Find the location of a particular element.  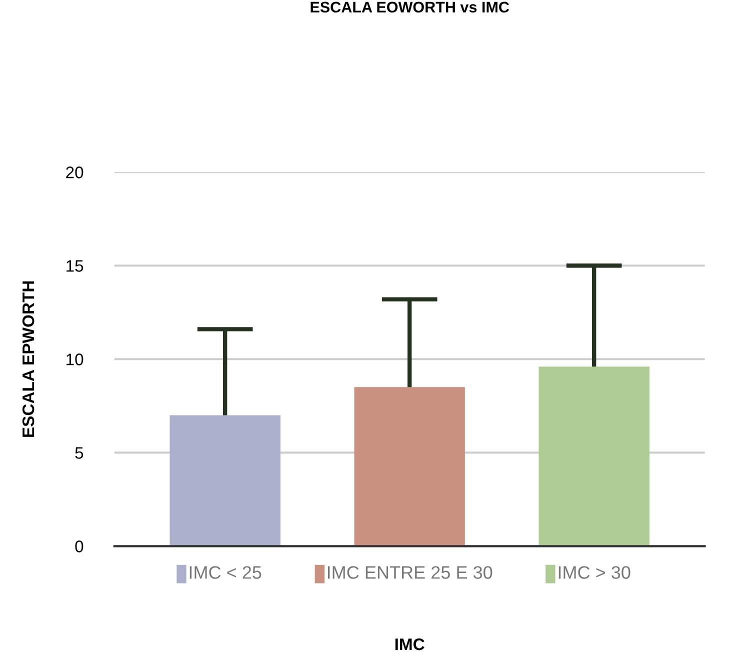

x-tick-label: IMC ENTRE 25 E 30 is located at coordinates (410, 572).